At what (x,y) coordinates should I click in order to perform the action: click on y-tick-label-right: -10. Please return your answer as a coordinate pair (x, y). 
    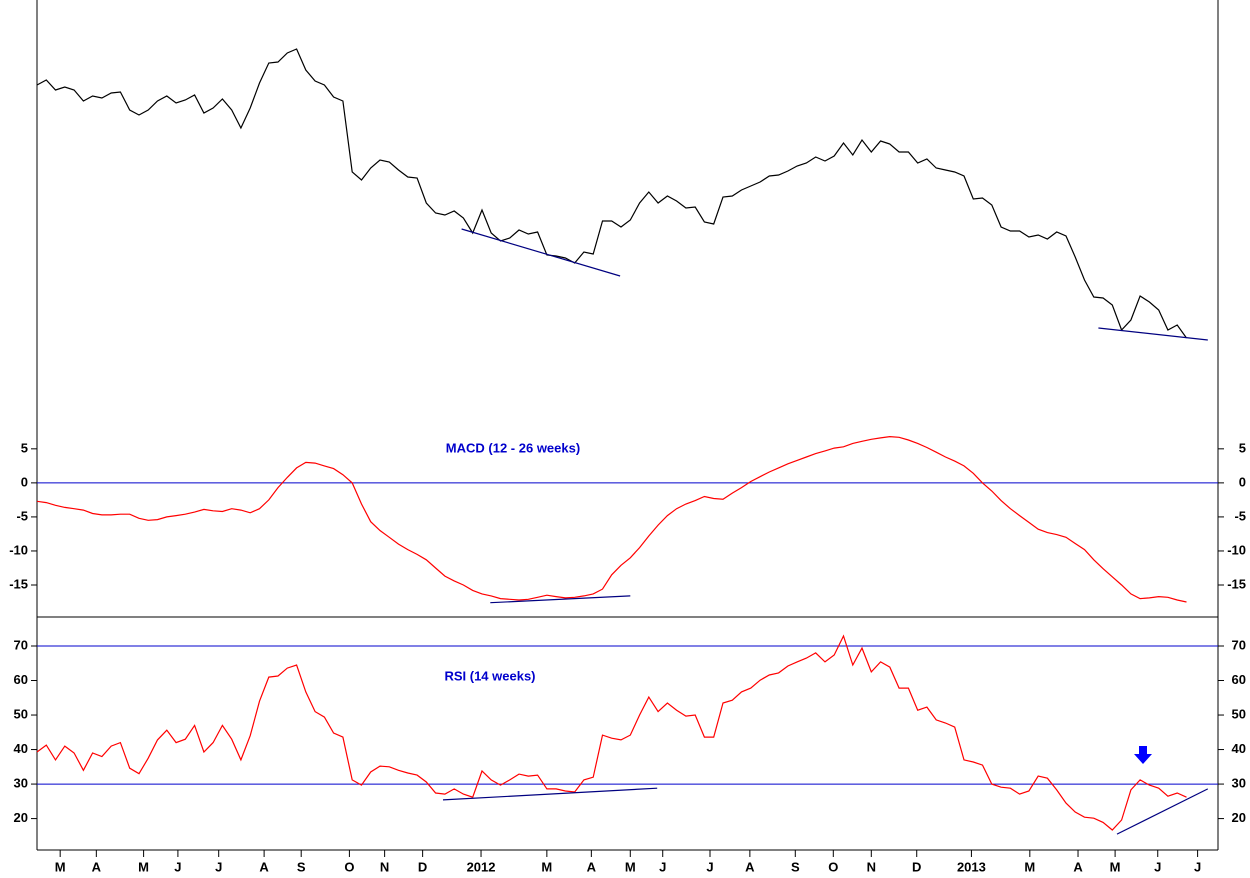
    Looking at the image, I should click on (1236, 549).